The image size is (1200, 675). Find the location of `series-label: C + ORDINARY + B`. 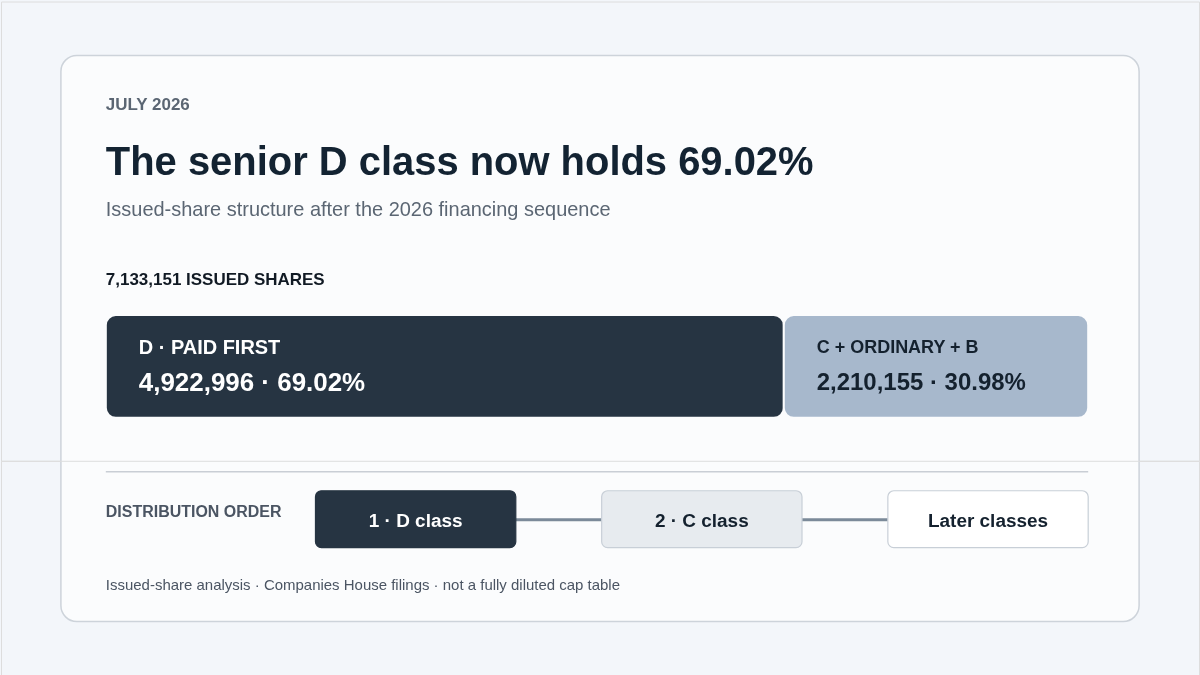

series-label: C + ORDINARY + B is located at coordinates (897, 346).